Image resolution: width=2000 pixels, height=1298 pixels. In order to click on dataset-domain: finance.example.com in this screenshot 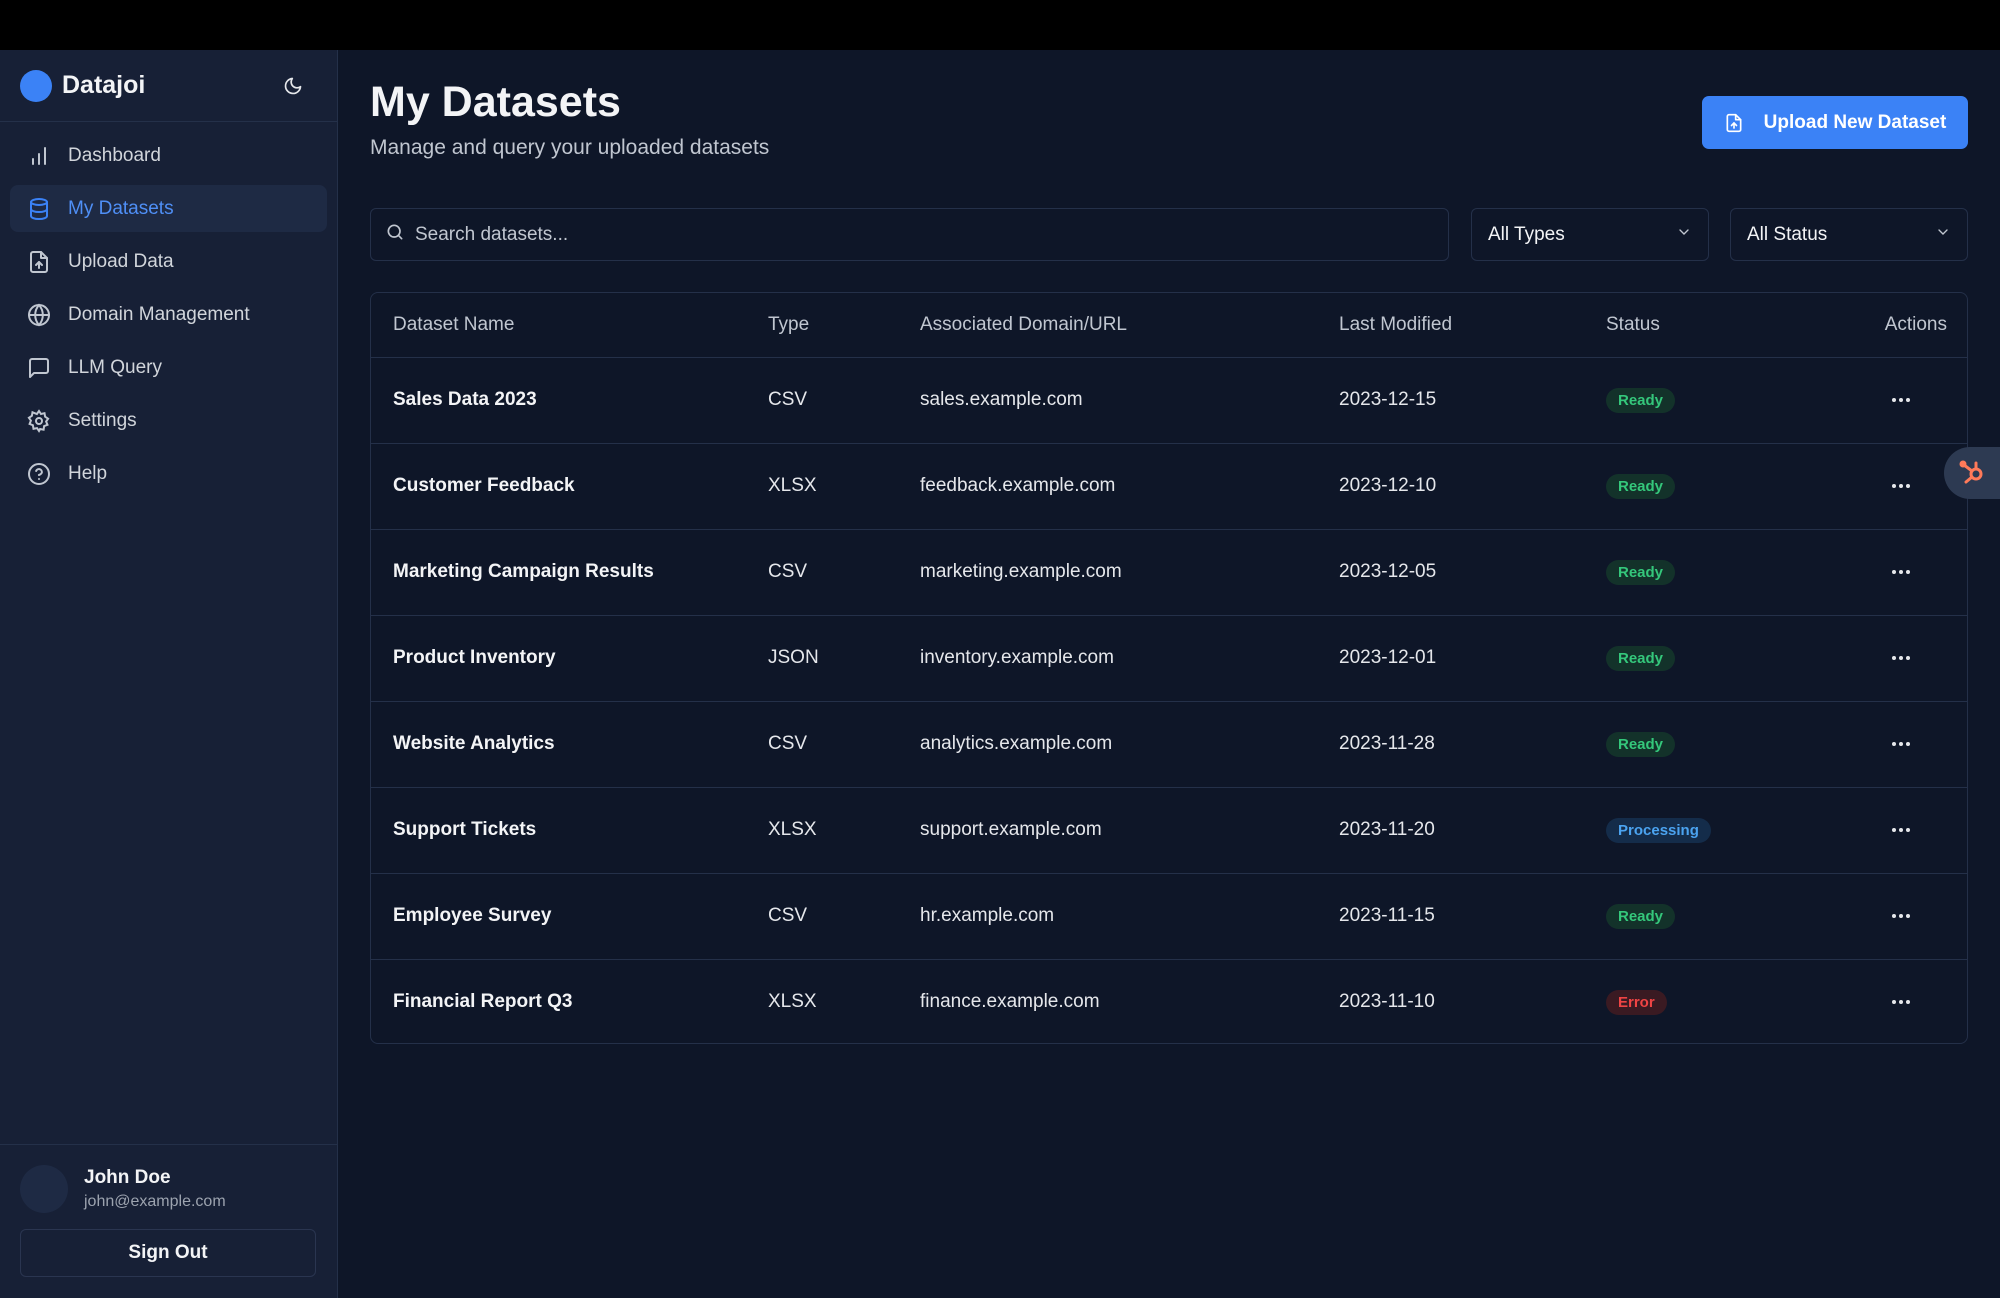, I will do `click(1010, 1002)`.